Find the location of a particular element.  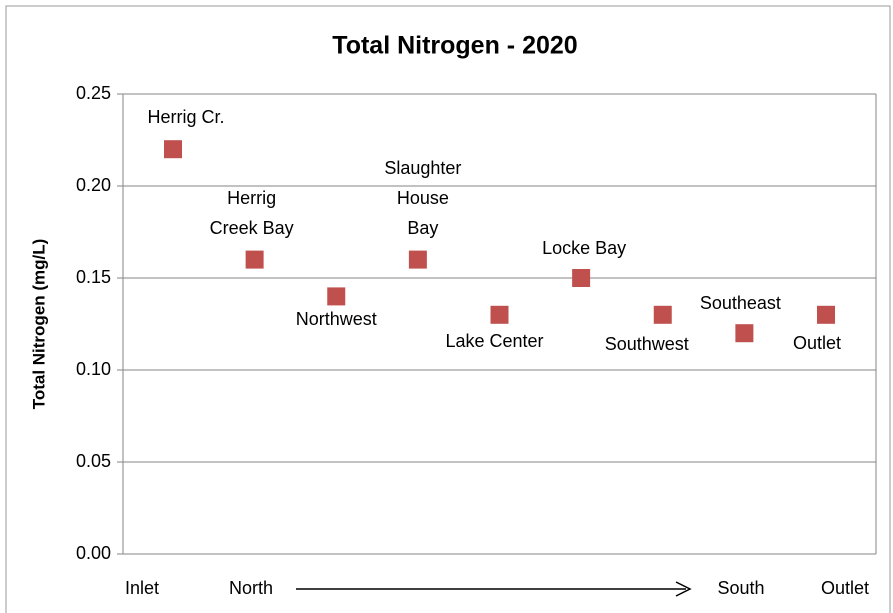

arrow-head is located at coordinates (683, 589).